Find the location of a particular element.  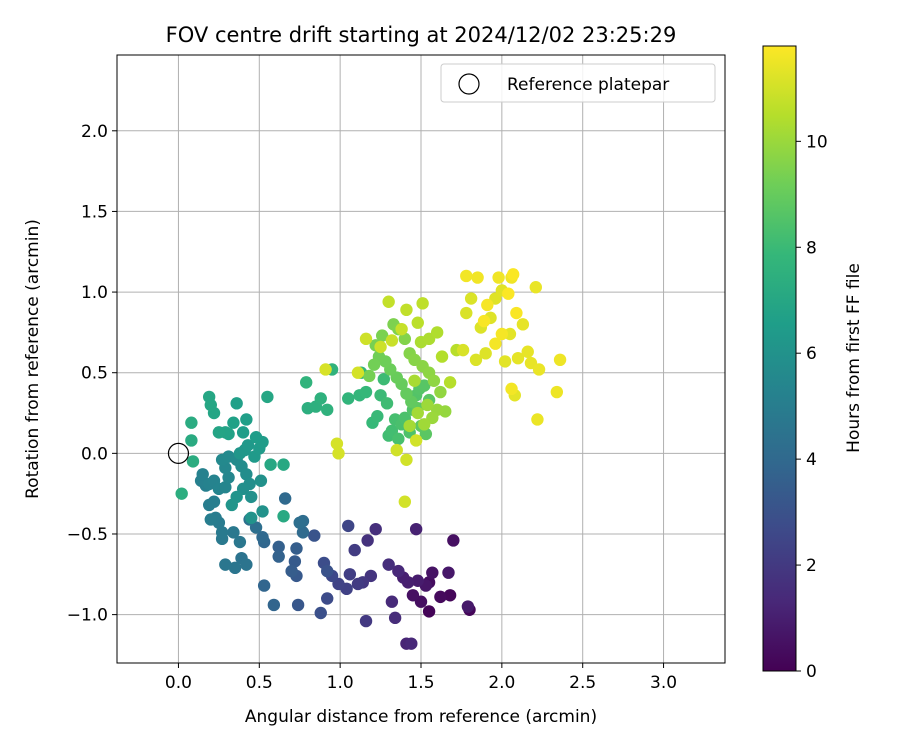

x-axis-ticks: 0.0 0.5 1.0 1.5 2.0 2.5 3.0 is located at coordinates (421, 678).